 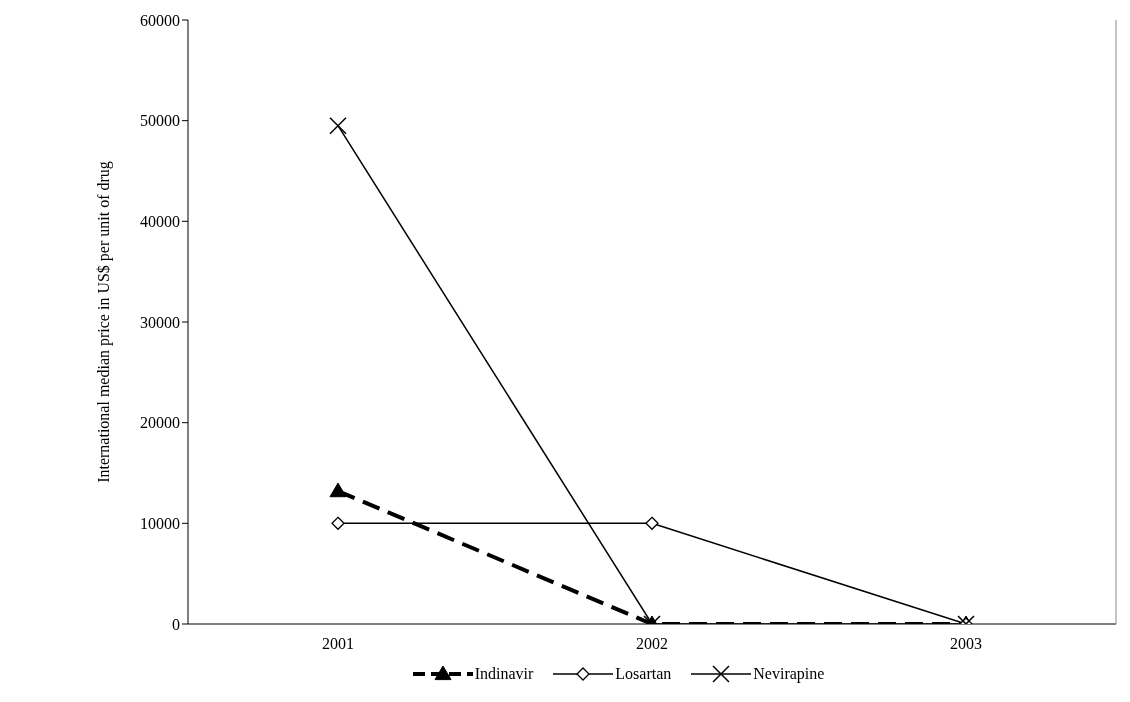 What do you see at coordinates (160, 20) in the screenshot?
I see `y-tick-label: 60000` at bounding box center [160, 20].